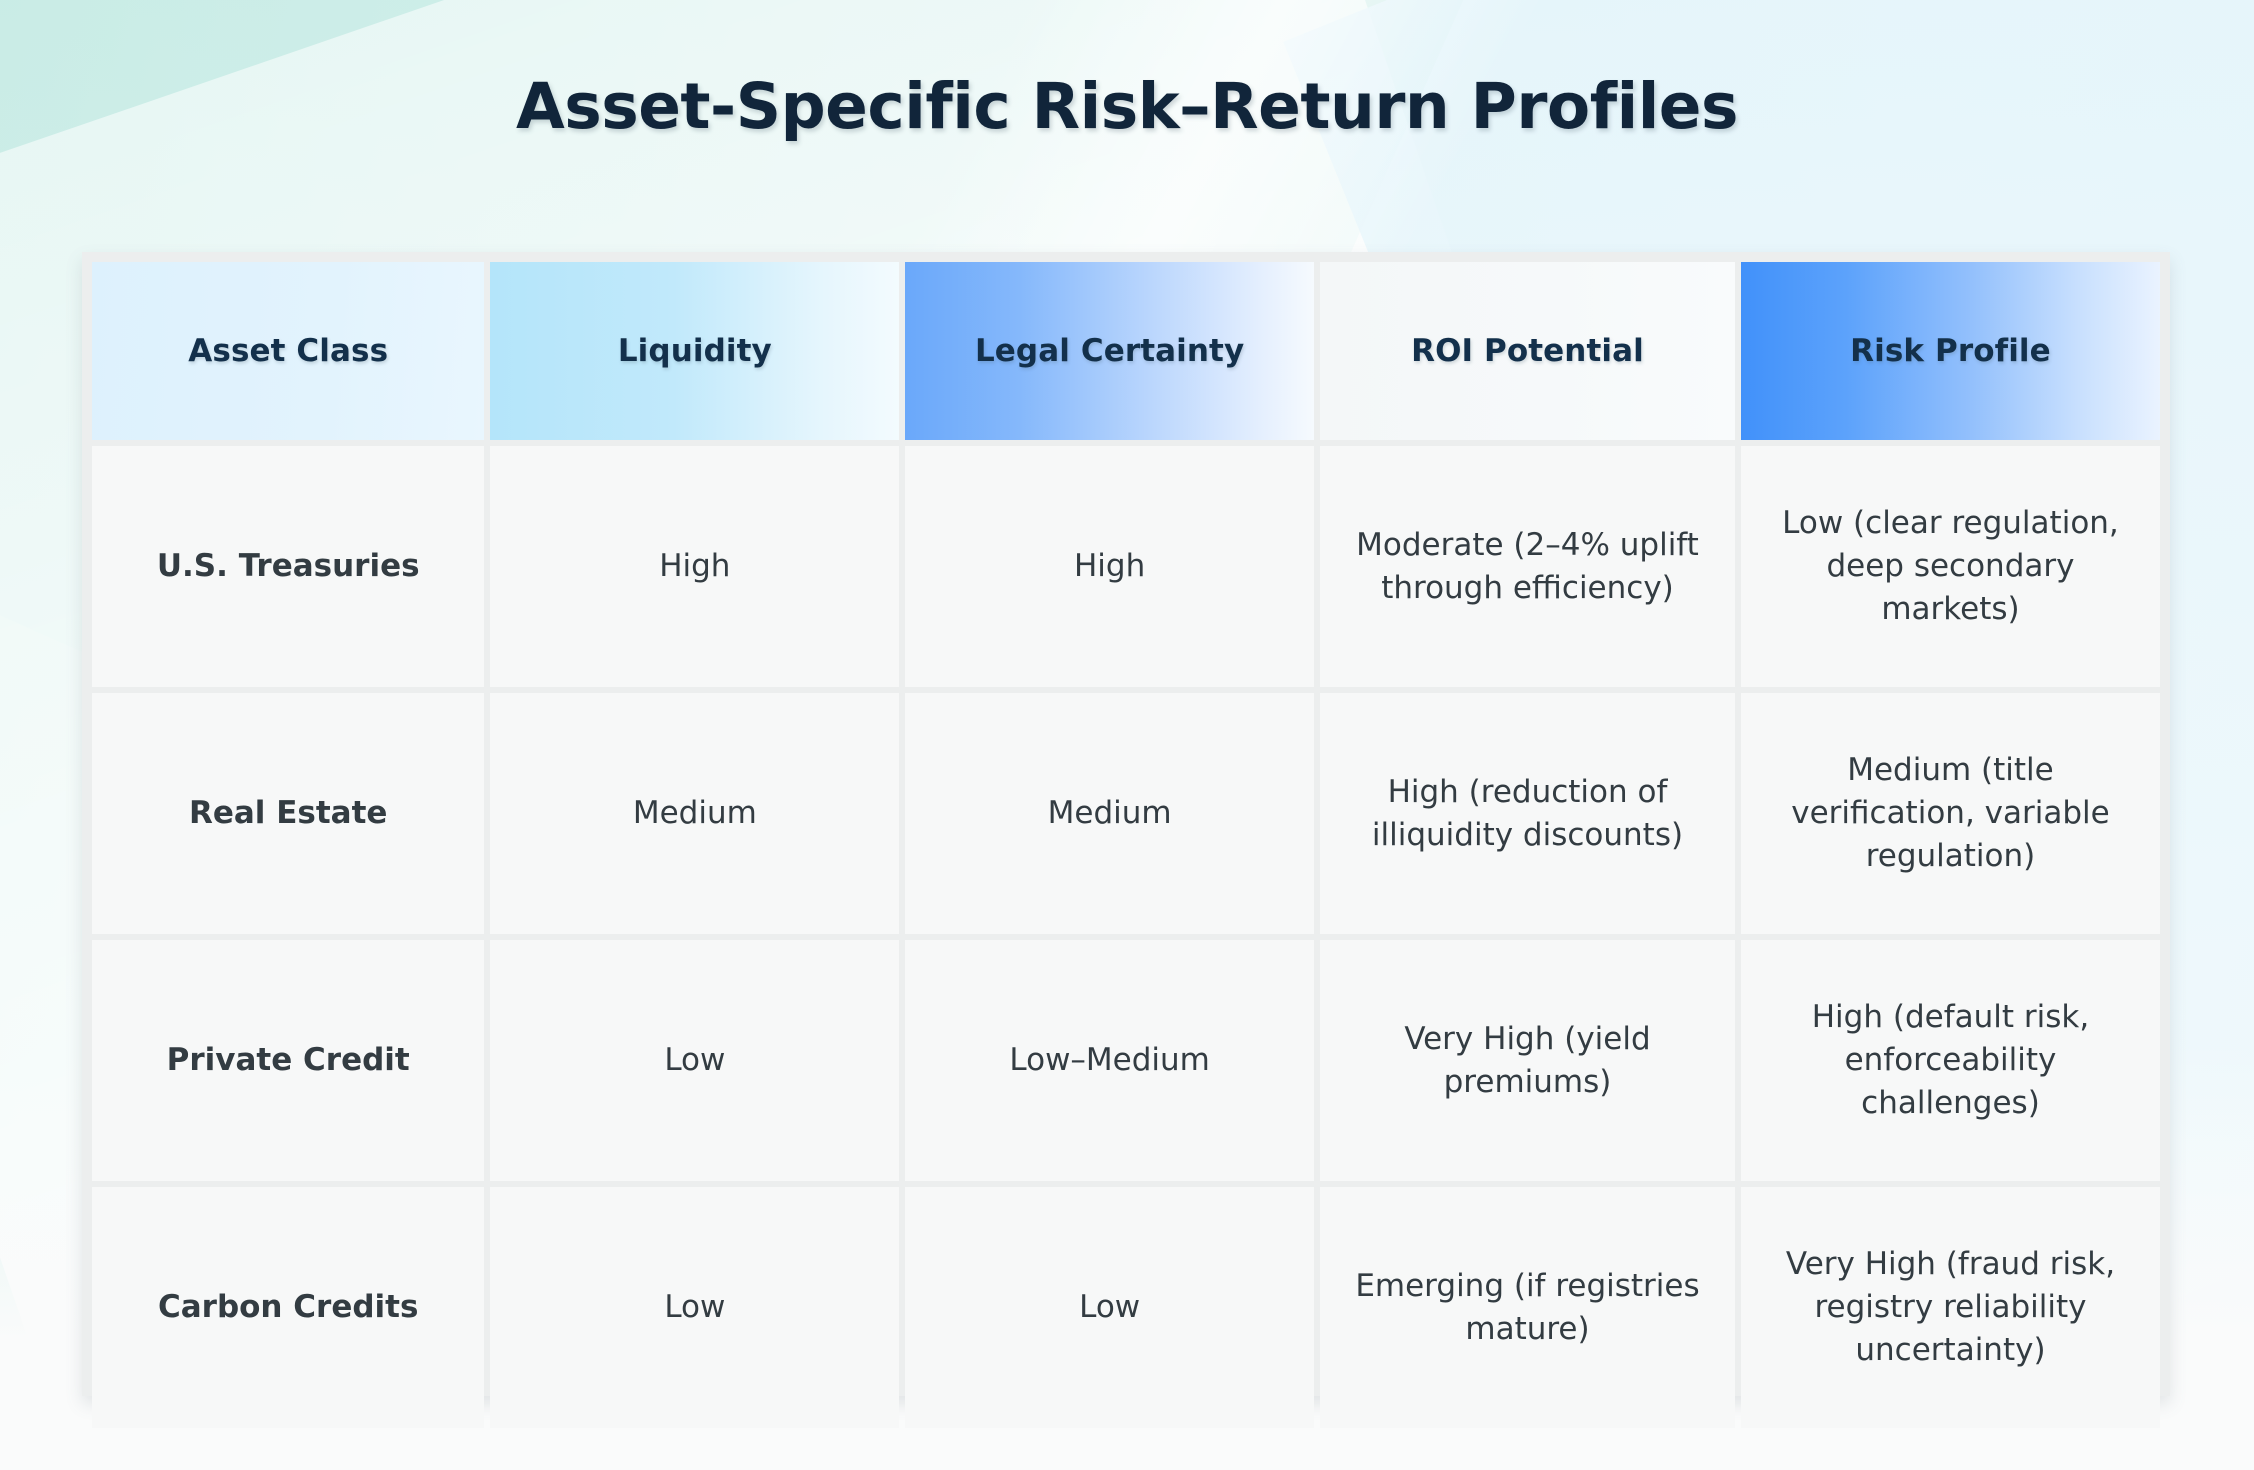 The height and width of the screenshot is (1470, 2254). Describe the element at coordinates (695, 566) in the screenshot. I see `cell-liquidity: High` at that location.